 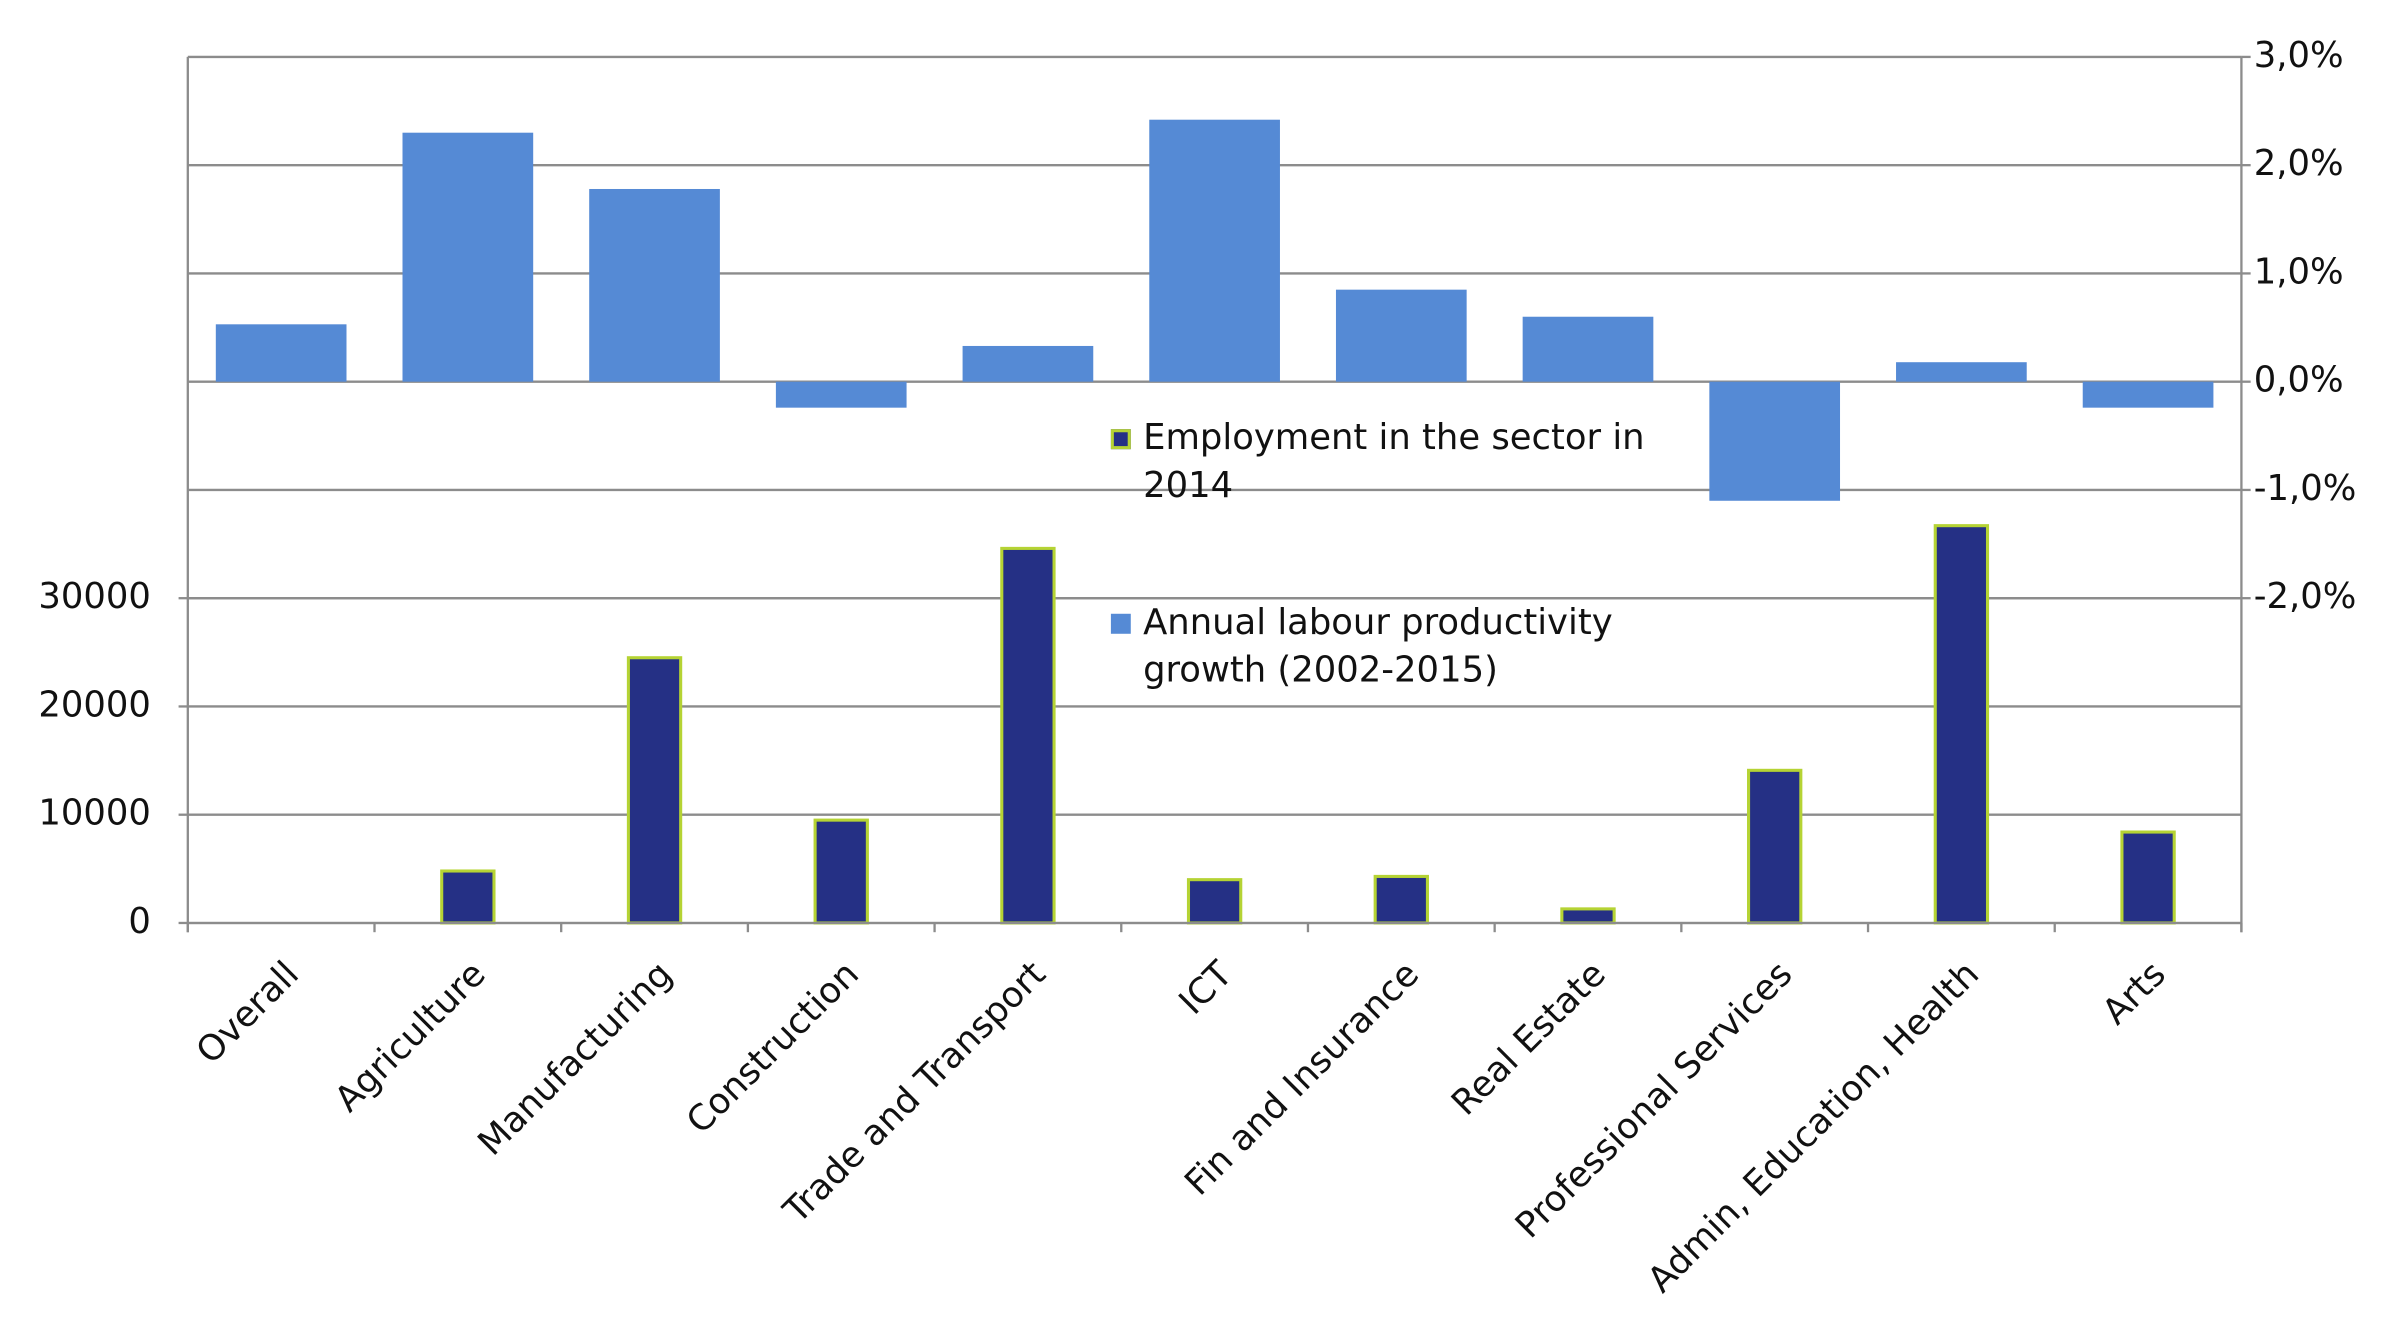 I want to click on x-tick-label: Manufacturing, so click(x=575, y=1059).